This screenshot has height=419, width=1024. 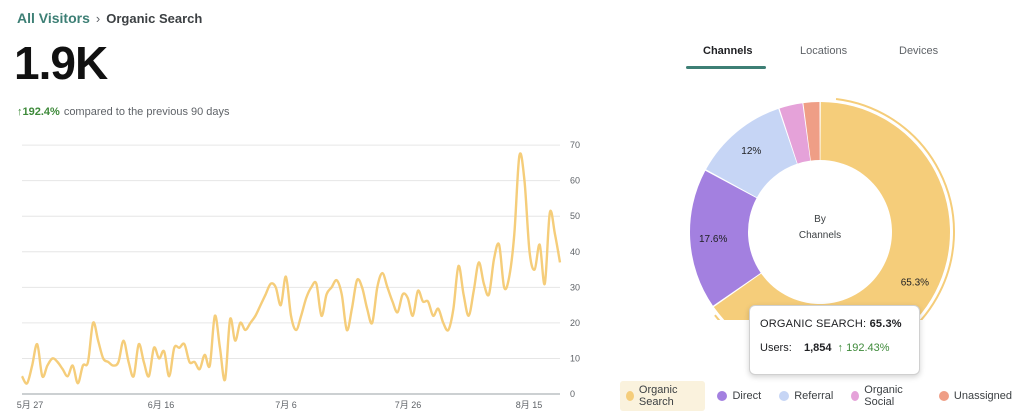 I want to click on slice-organic-search, so click(x=831, y=211).